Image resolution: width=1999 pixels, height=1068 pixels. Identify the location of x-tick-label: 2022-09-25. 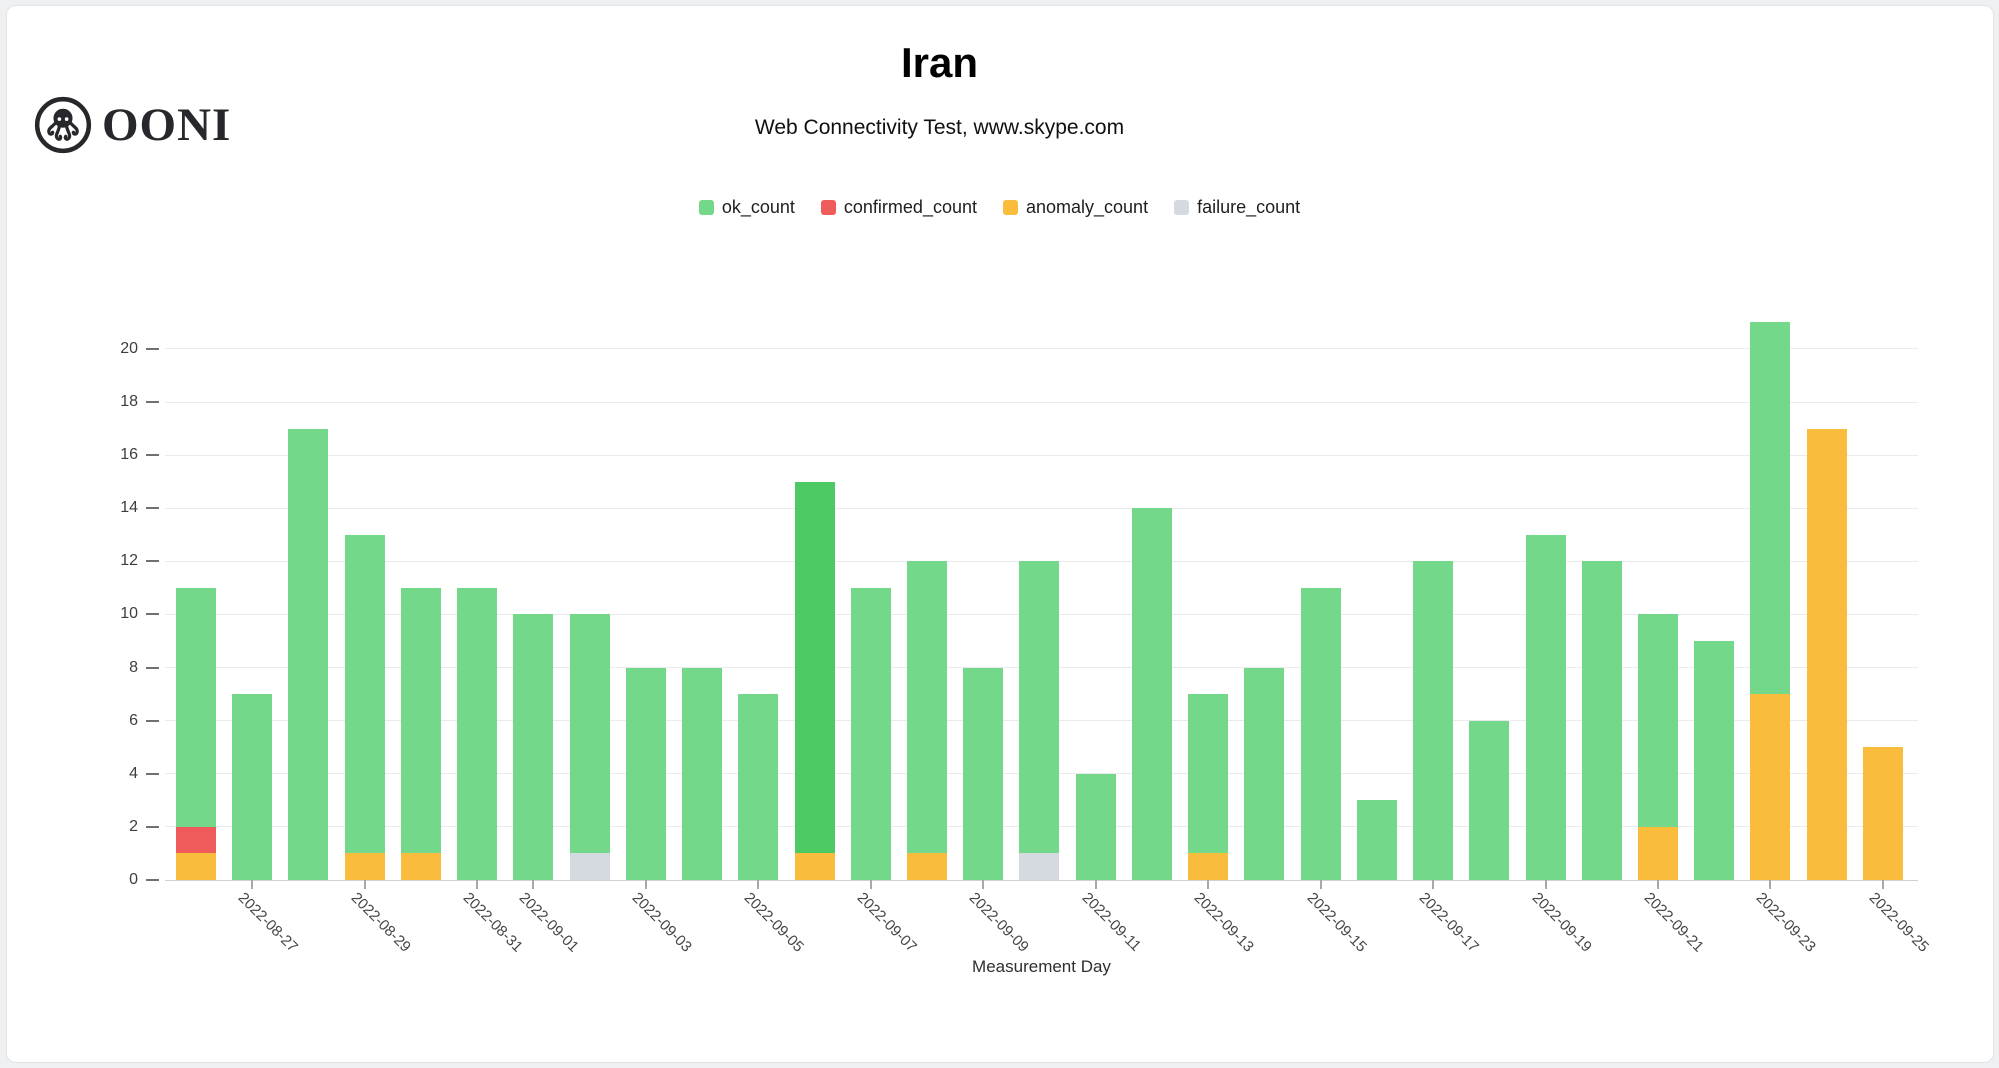
(1898, 922).